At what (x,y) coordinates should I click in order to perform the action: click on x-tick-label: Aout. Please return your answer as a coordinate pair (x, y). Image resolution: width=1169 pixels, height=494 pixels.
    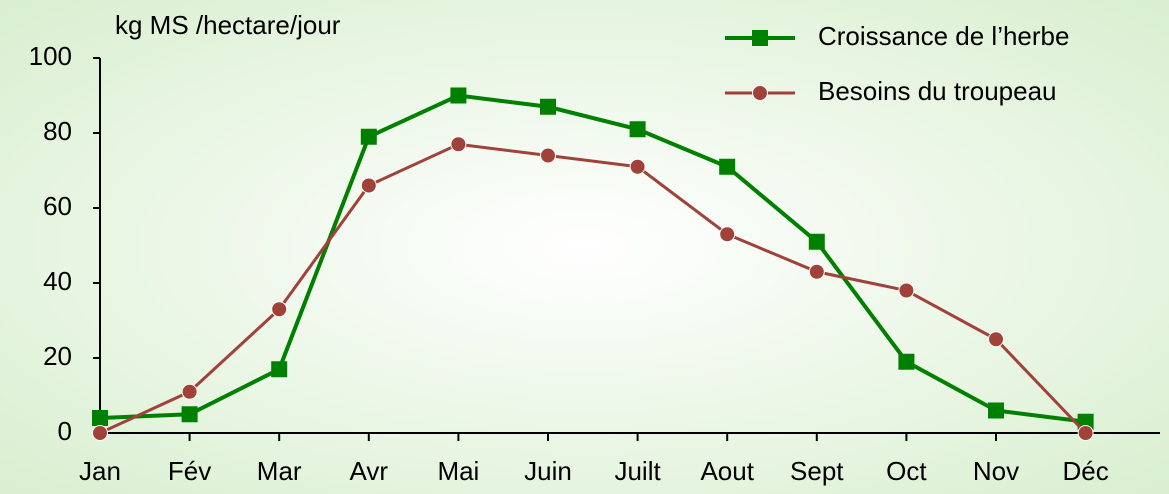
    Looking at the image, I should click on (727, 471).